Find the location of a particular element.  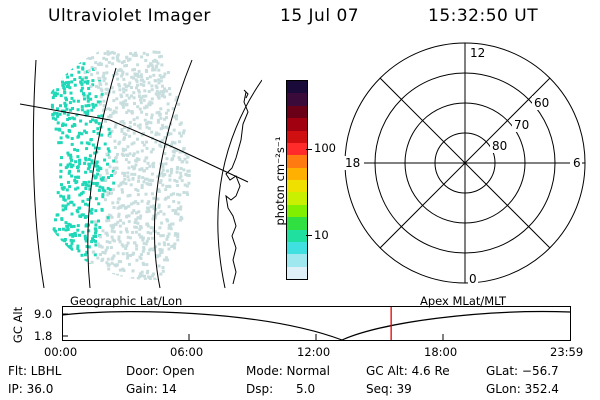

time-label: 15:32:50 UT is located at coordinates (483, 16).